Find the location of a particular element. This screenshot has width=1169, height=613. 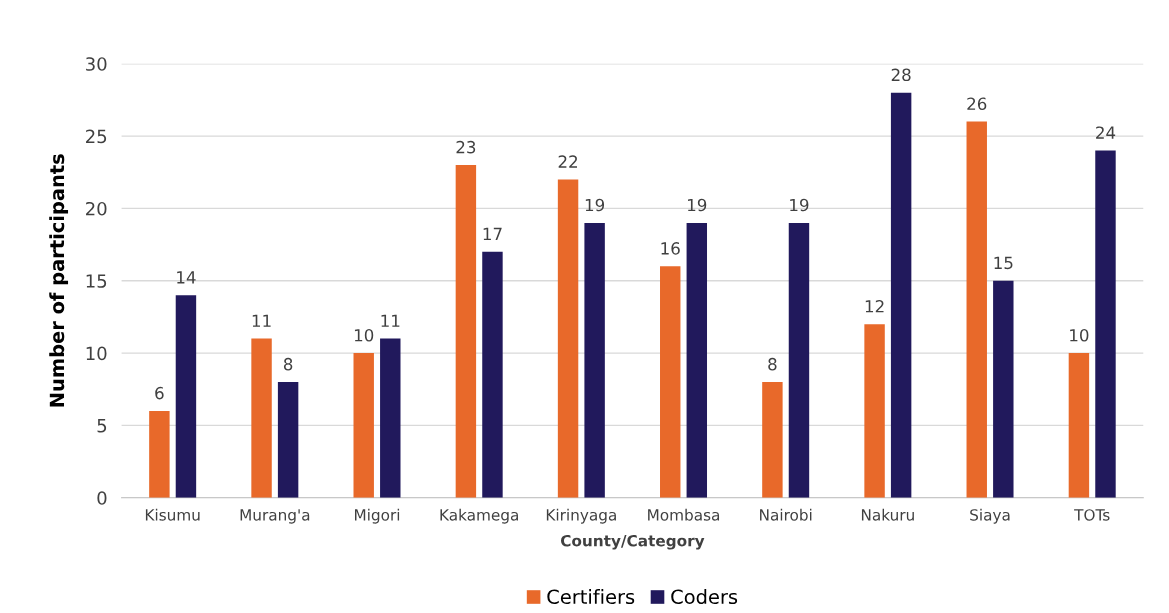

y-tick-label: 30 is located at coordinates (96, 64).